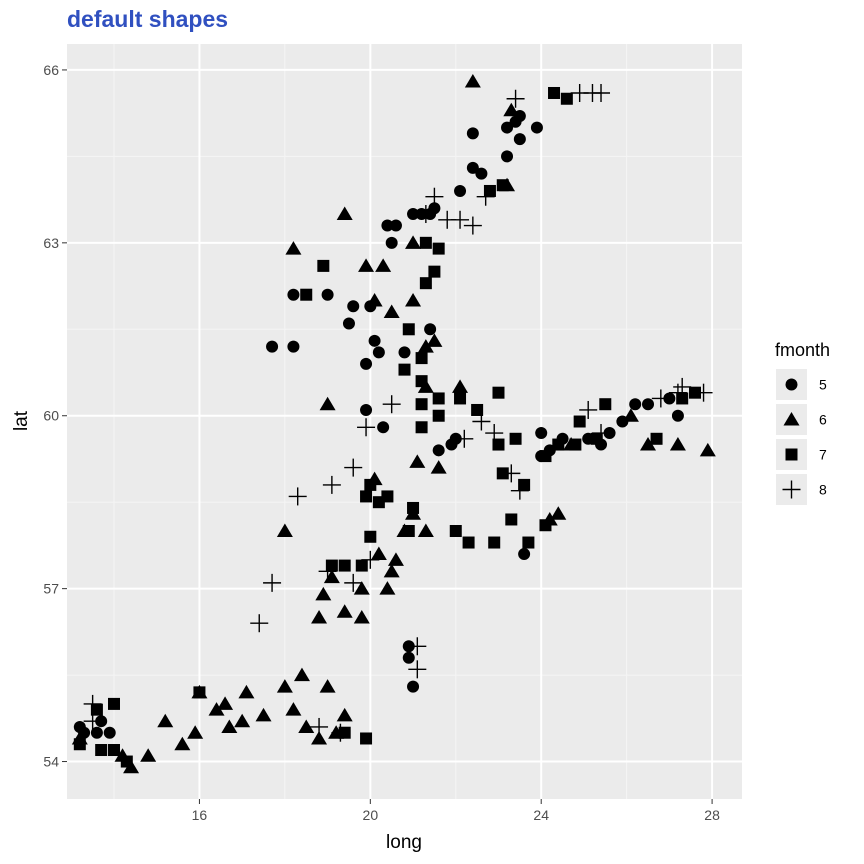  What do you see at coordinates (801, 437) in the screenshot?
I see `legend: 5 6 7 8` at bounding box center [801, 437].